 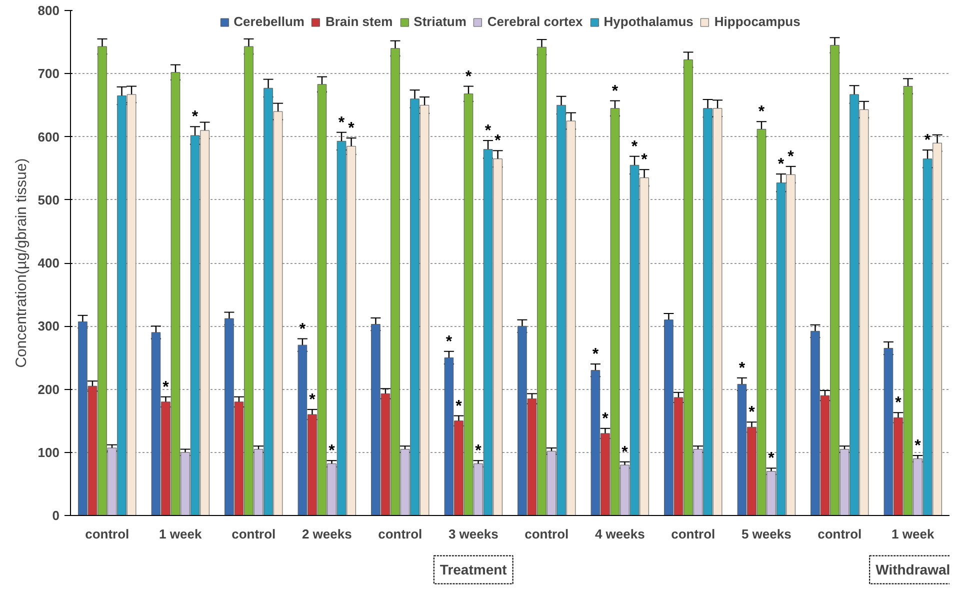 What do you see at coordinates (49, 452) in the screenshot?
I see `y-tick-label: 100` at bounding box center [49, 452].